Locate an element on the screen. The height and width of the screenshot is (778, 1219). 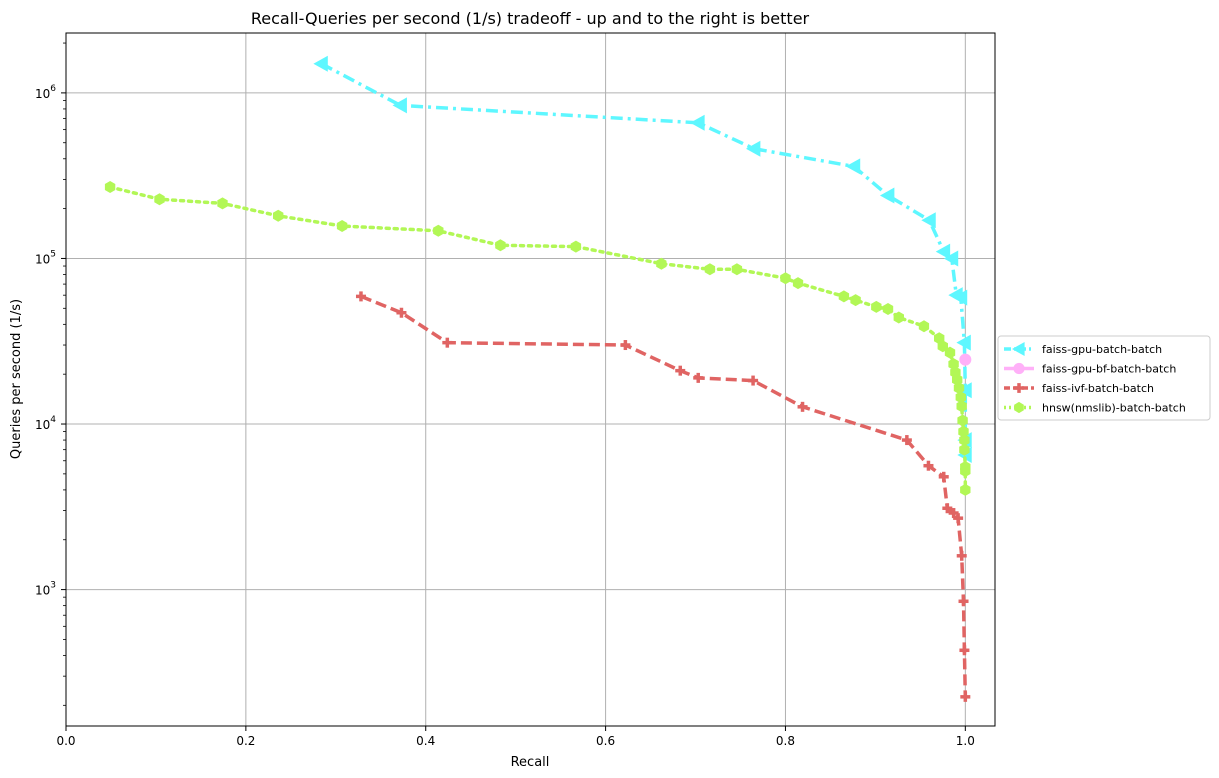
legend-frame is located at coordinates (1104, 378).